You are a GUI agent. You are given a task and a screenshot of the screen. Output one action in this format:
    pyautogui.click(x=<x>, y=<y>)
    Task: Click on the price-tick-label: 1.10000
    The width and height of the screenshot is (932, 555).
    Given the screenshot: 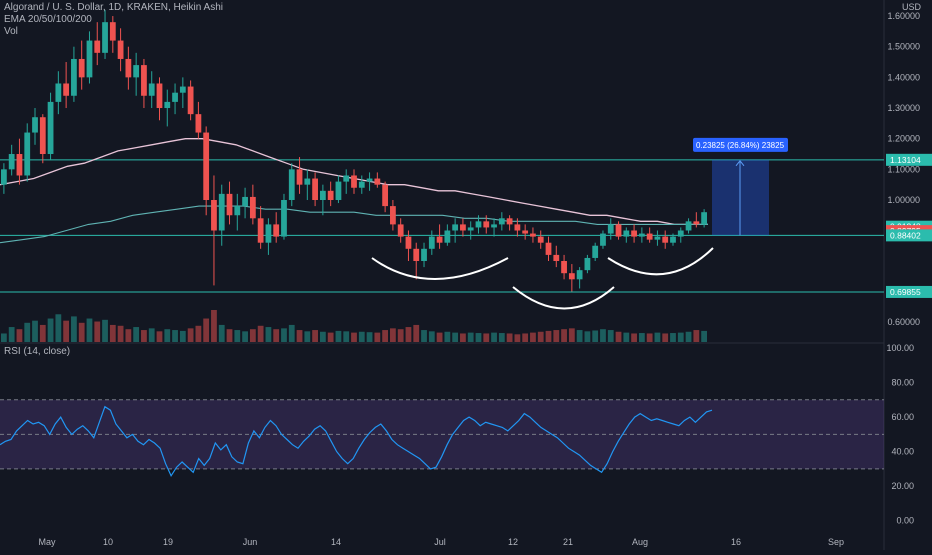 What is the action you would take?
    pyautogui.click(x=903, y=169)
    